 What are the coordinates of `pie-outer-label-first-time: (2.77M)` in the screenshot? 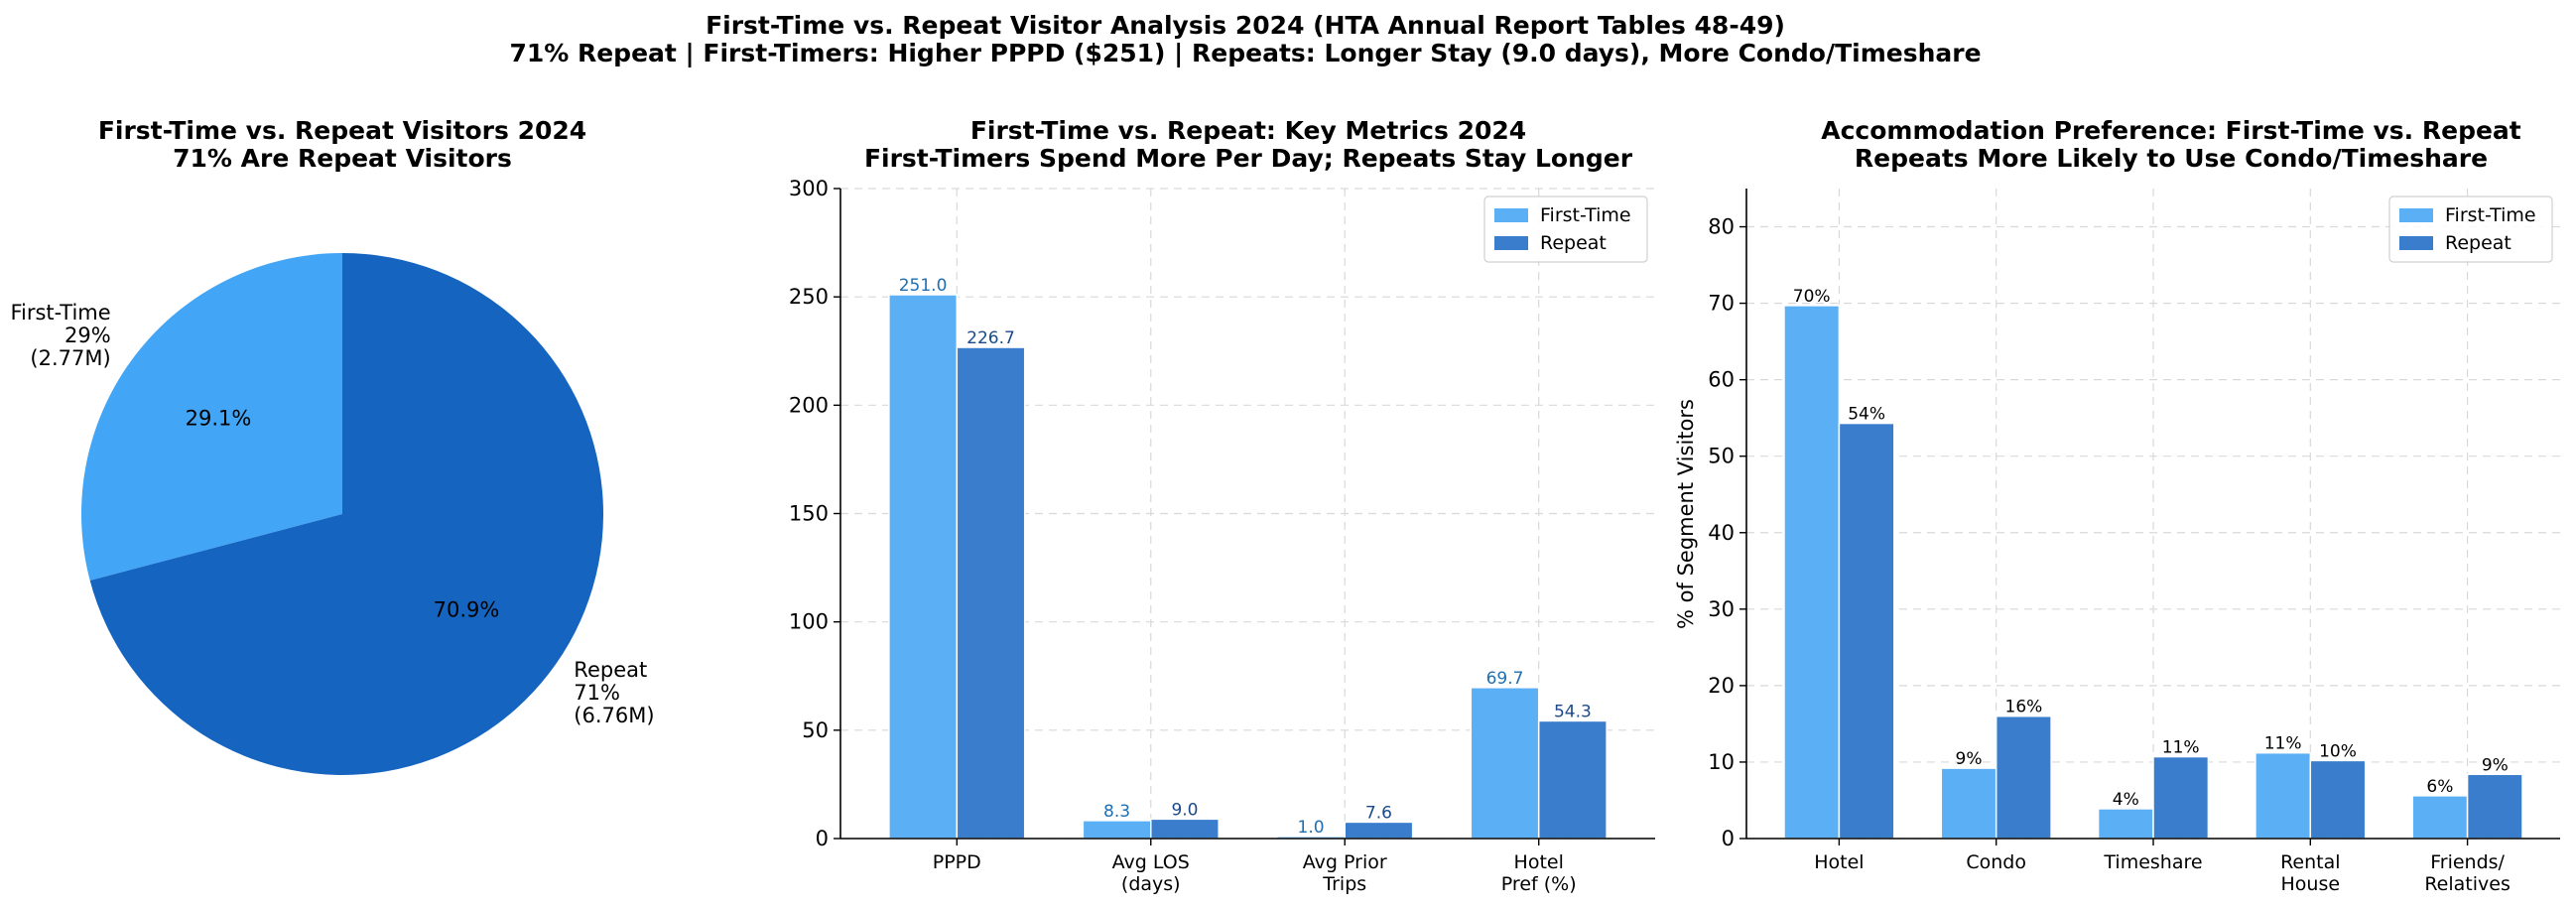 It's located at (70, 358).